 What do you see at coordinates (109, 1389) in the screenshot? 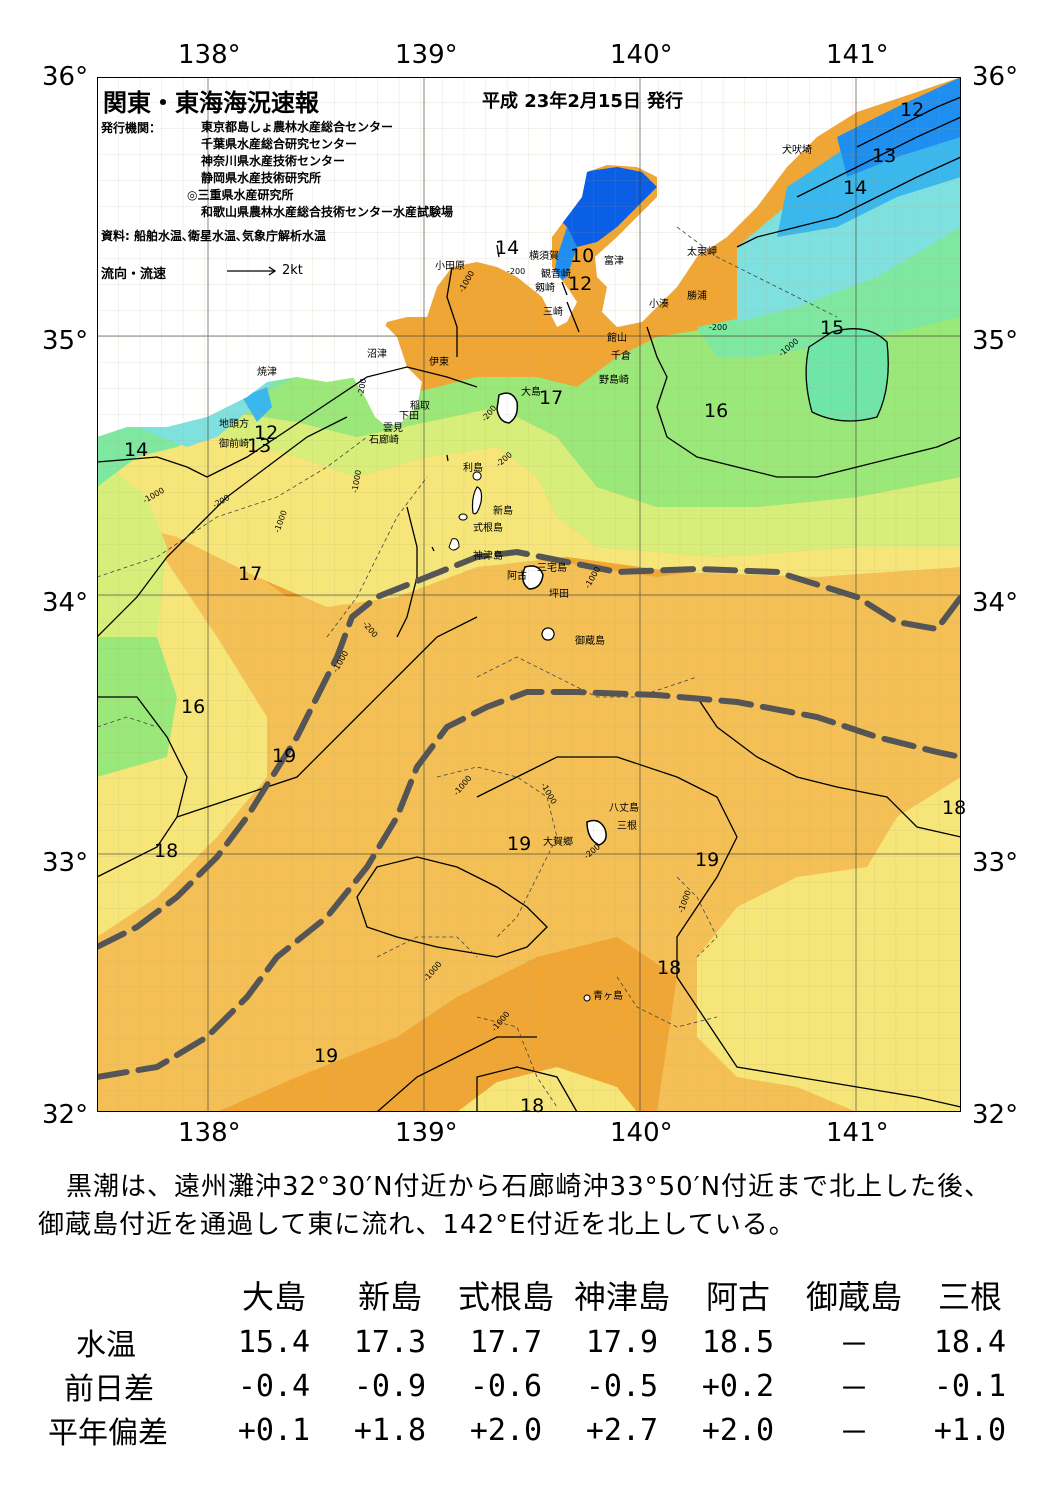
I see `table-row-label: 前日差` at bounding box center [109, 1389].